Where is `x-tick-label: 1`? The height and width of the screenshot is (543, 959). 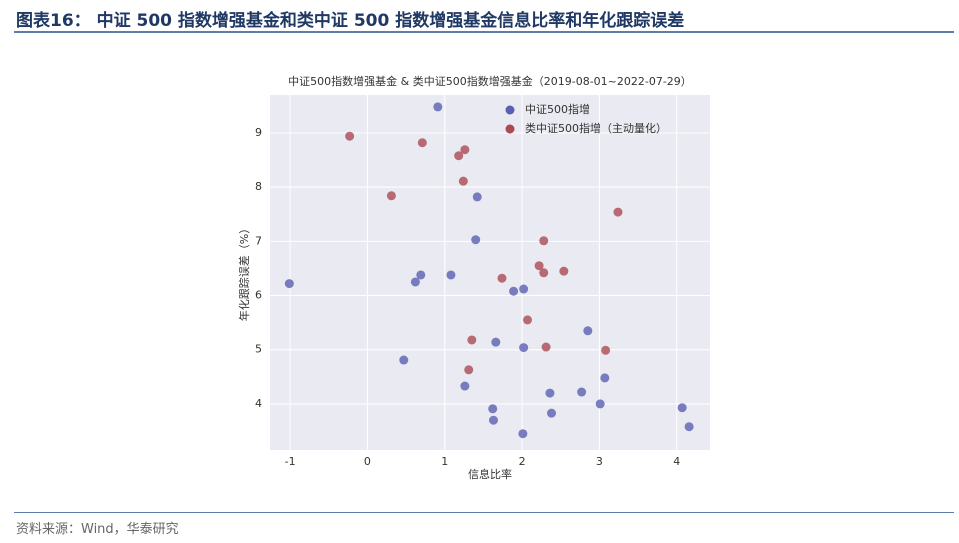 x-tick-label: 1 is located at coordinates (444, 461).